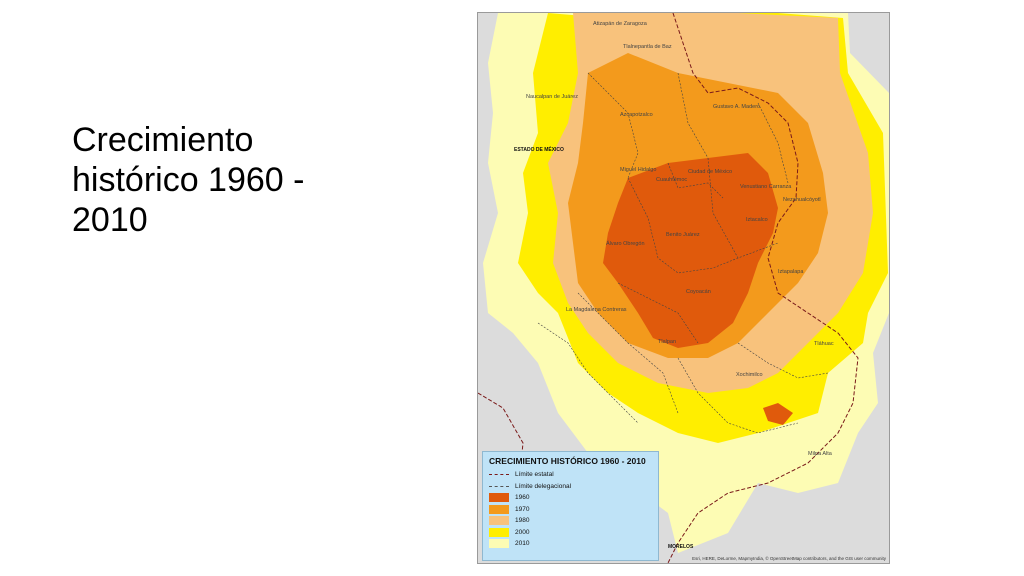  I want to click on legend-row-1960: 1960, so click(570, 498).